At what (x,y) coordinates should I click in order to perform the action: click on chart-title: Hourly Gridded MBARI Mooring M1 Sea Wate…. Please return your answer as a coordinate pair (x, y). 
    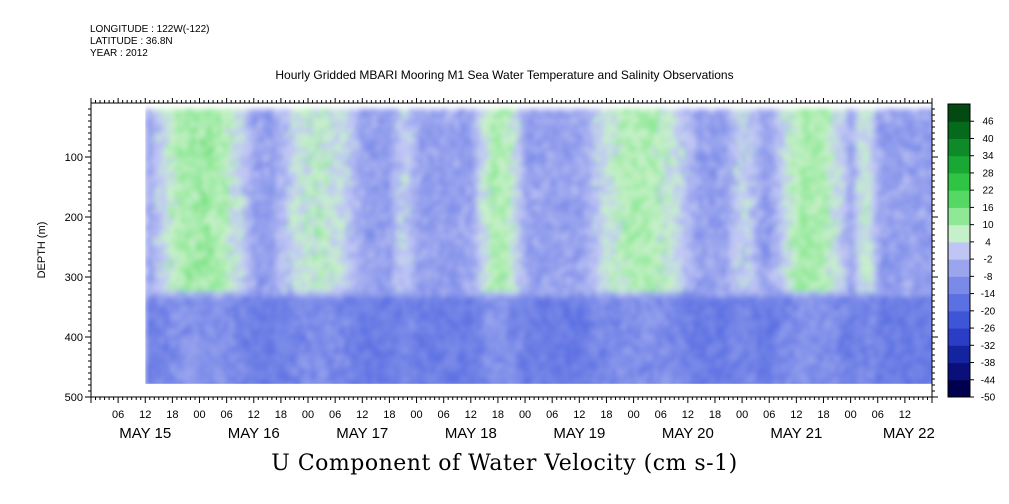
    Looking at the image, I should click on (504, 75).